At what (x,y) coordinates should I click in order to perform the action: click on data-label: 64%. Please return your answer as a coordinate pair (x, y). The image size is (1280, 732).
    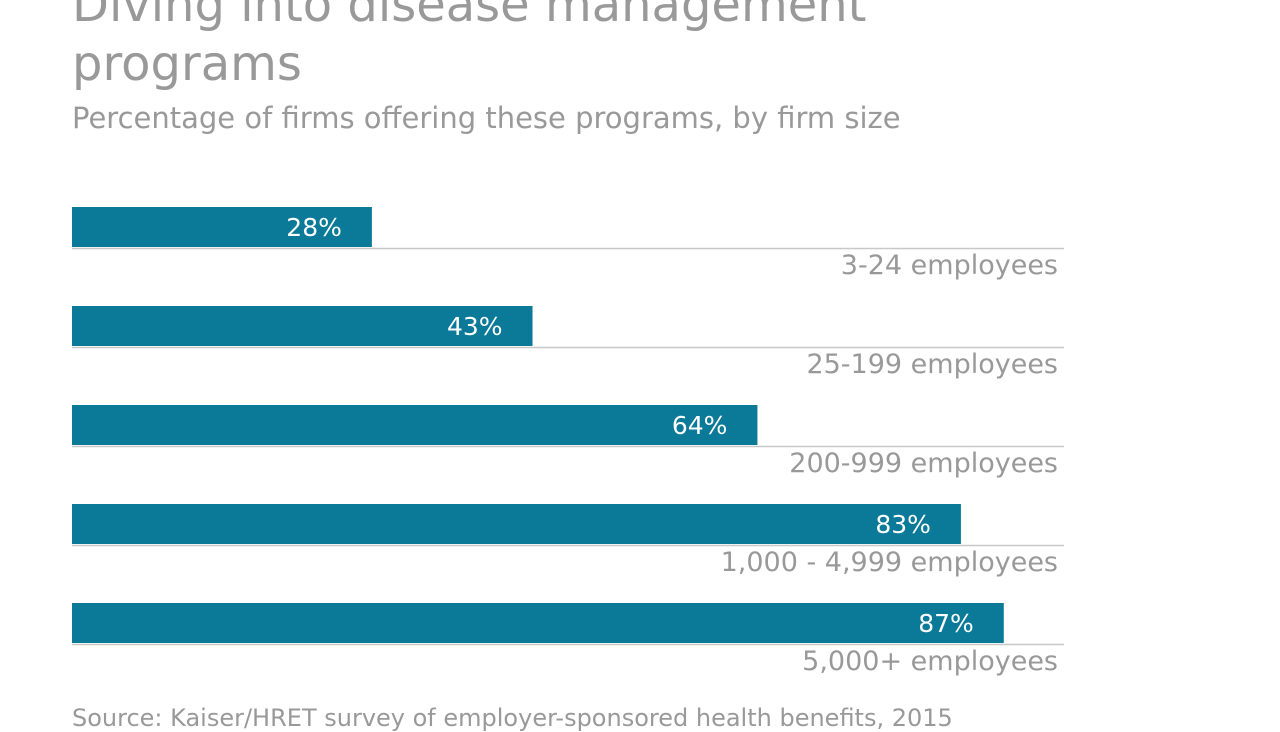
    Looking at the image, I should click on (700, 425).